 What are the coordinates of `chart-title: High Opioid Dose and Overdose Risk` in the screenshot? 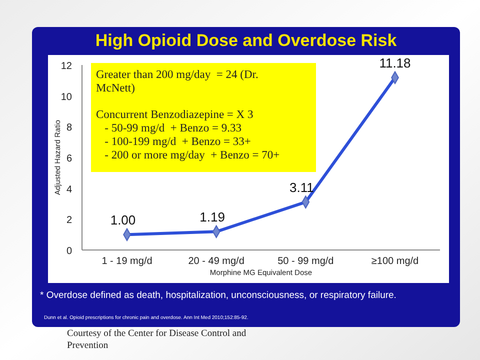 It's located at (246, 40).